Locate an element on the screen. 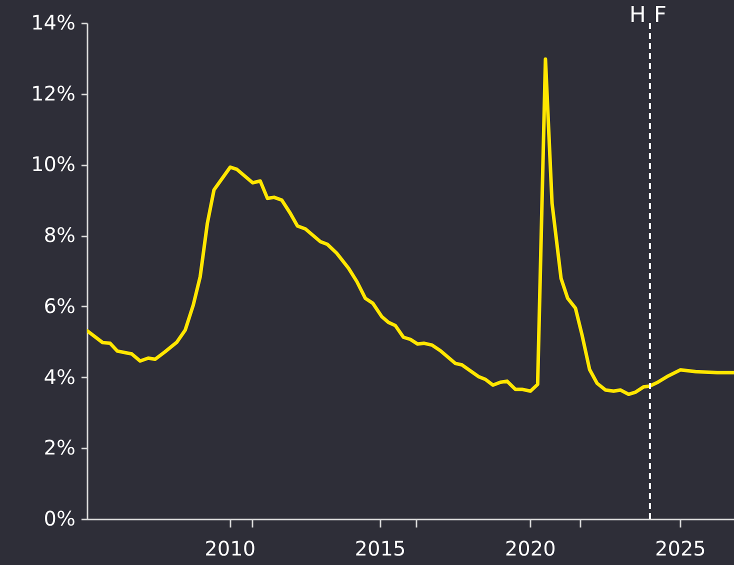 The width and height of the screenshot is (734, 565). x-tick-label: 2015 is located at coordinates (380, 548).